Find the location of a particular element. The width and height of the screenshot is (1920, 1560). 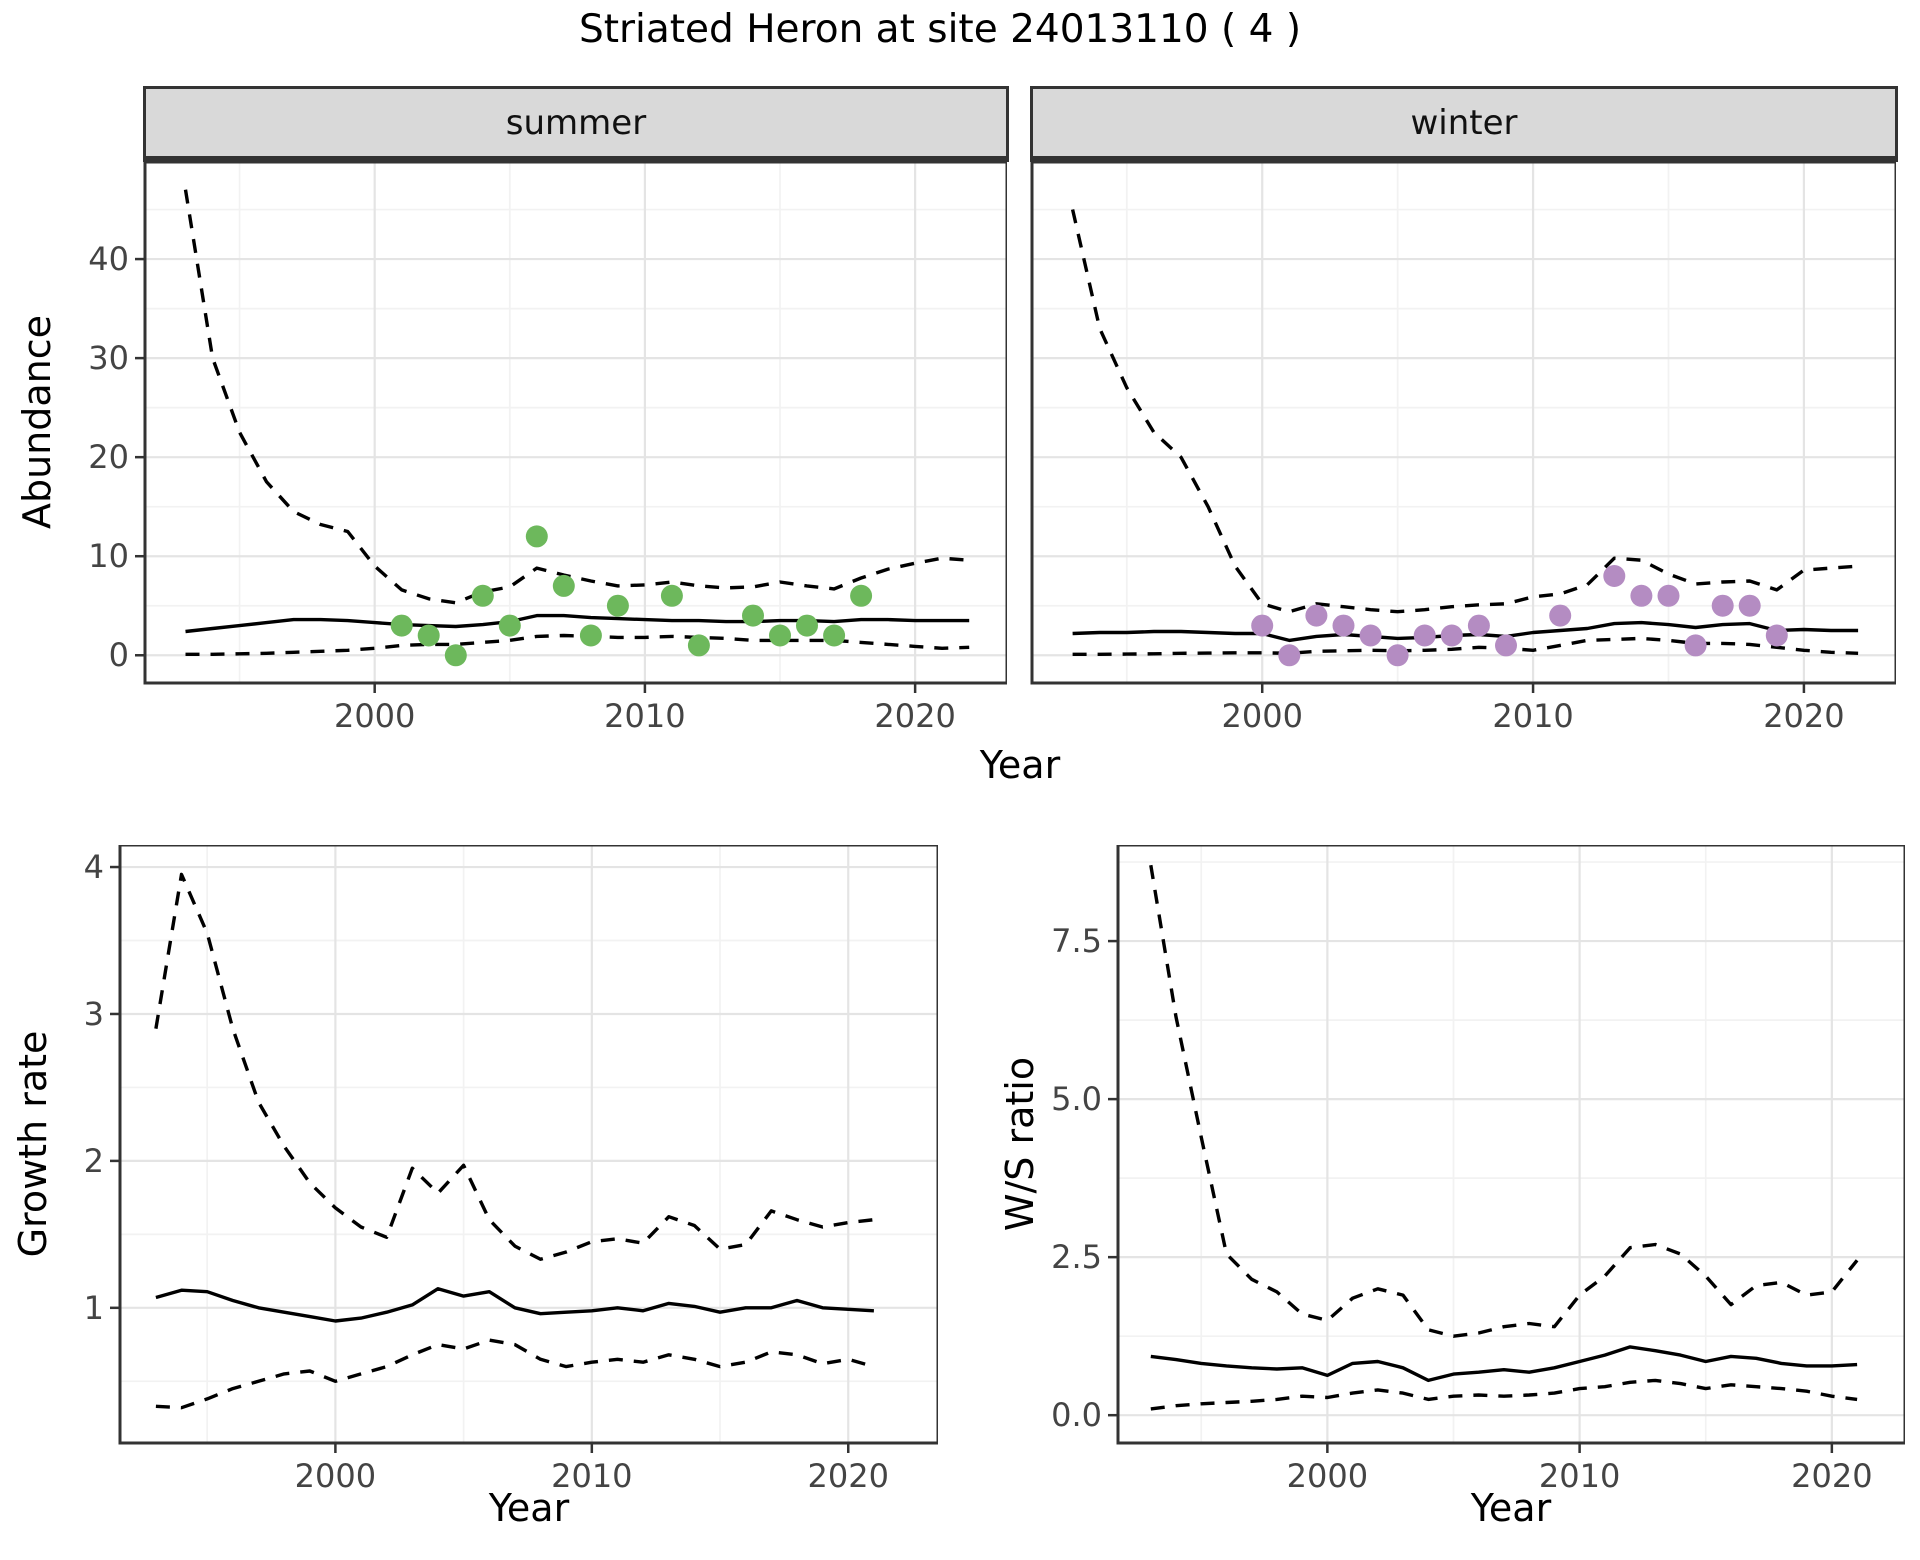

x-axis-title-year-growth: Year is located at coordinates (529, 1508).